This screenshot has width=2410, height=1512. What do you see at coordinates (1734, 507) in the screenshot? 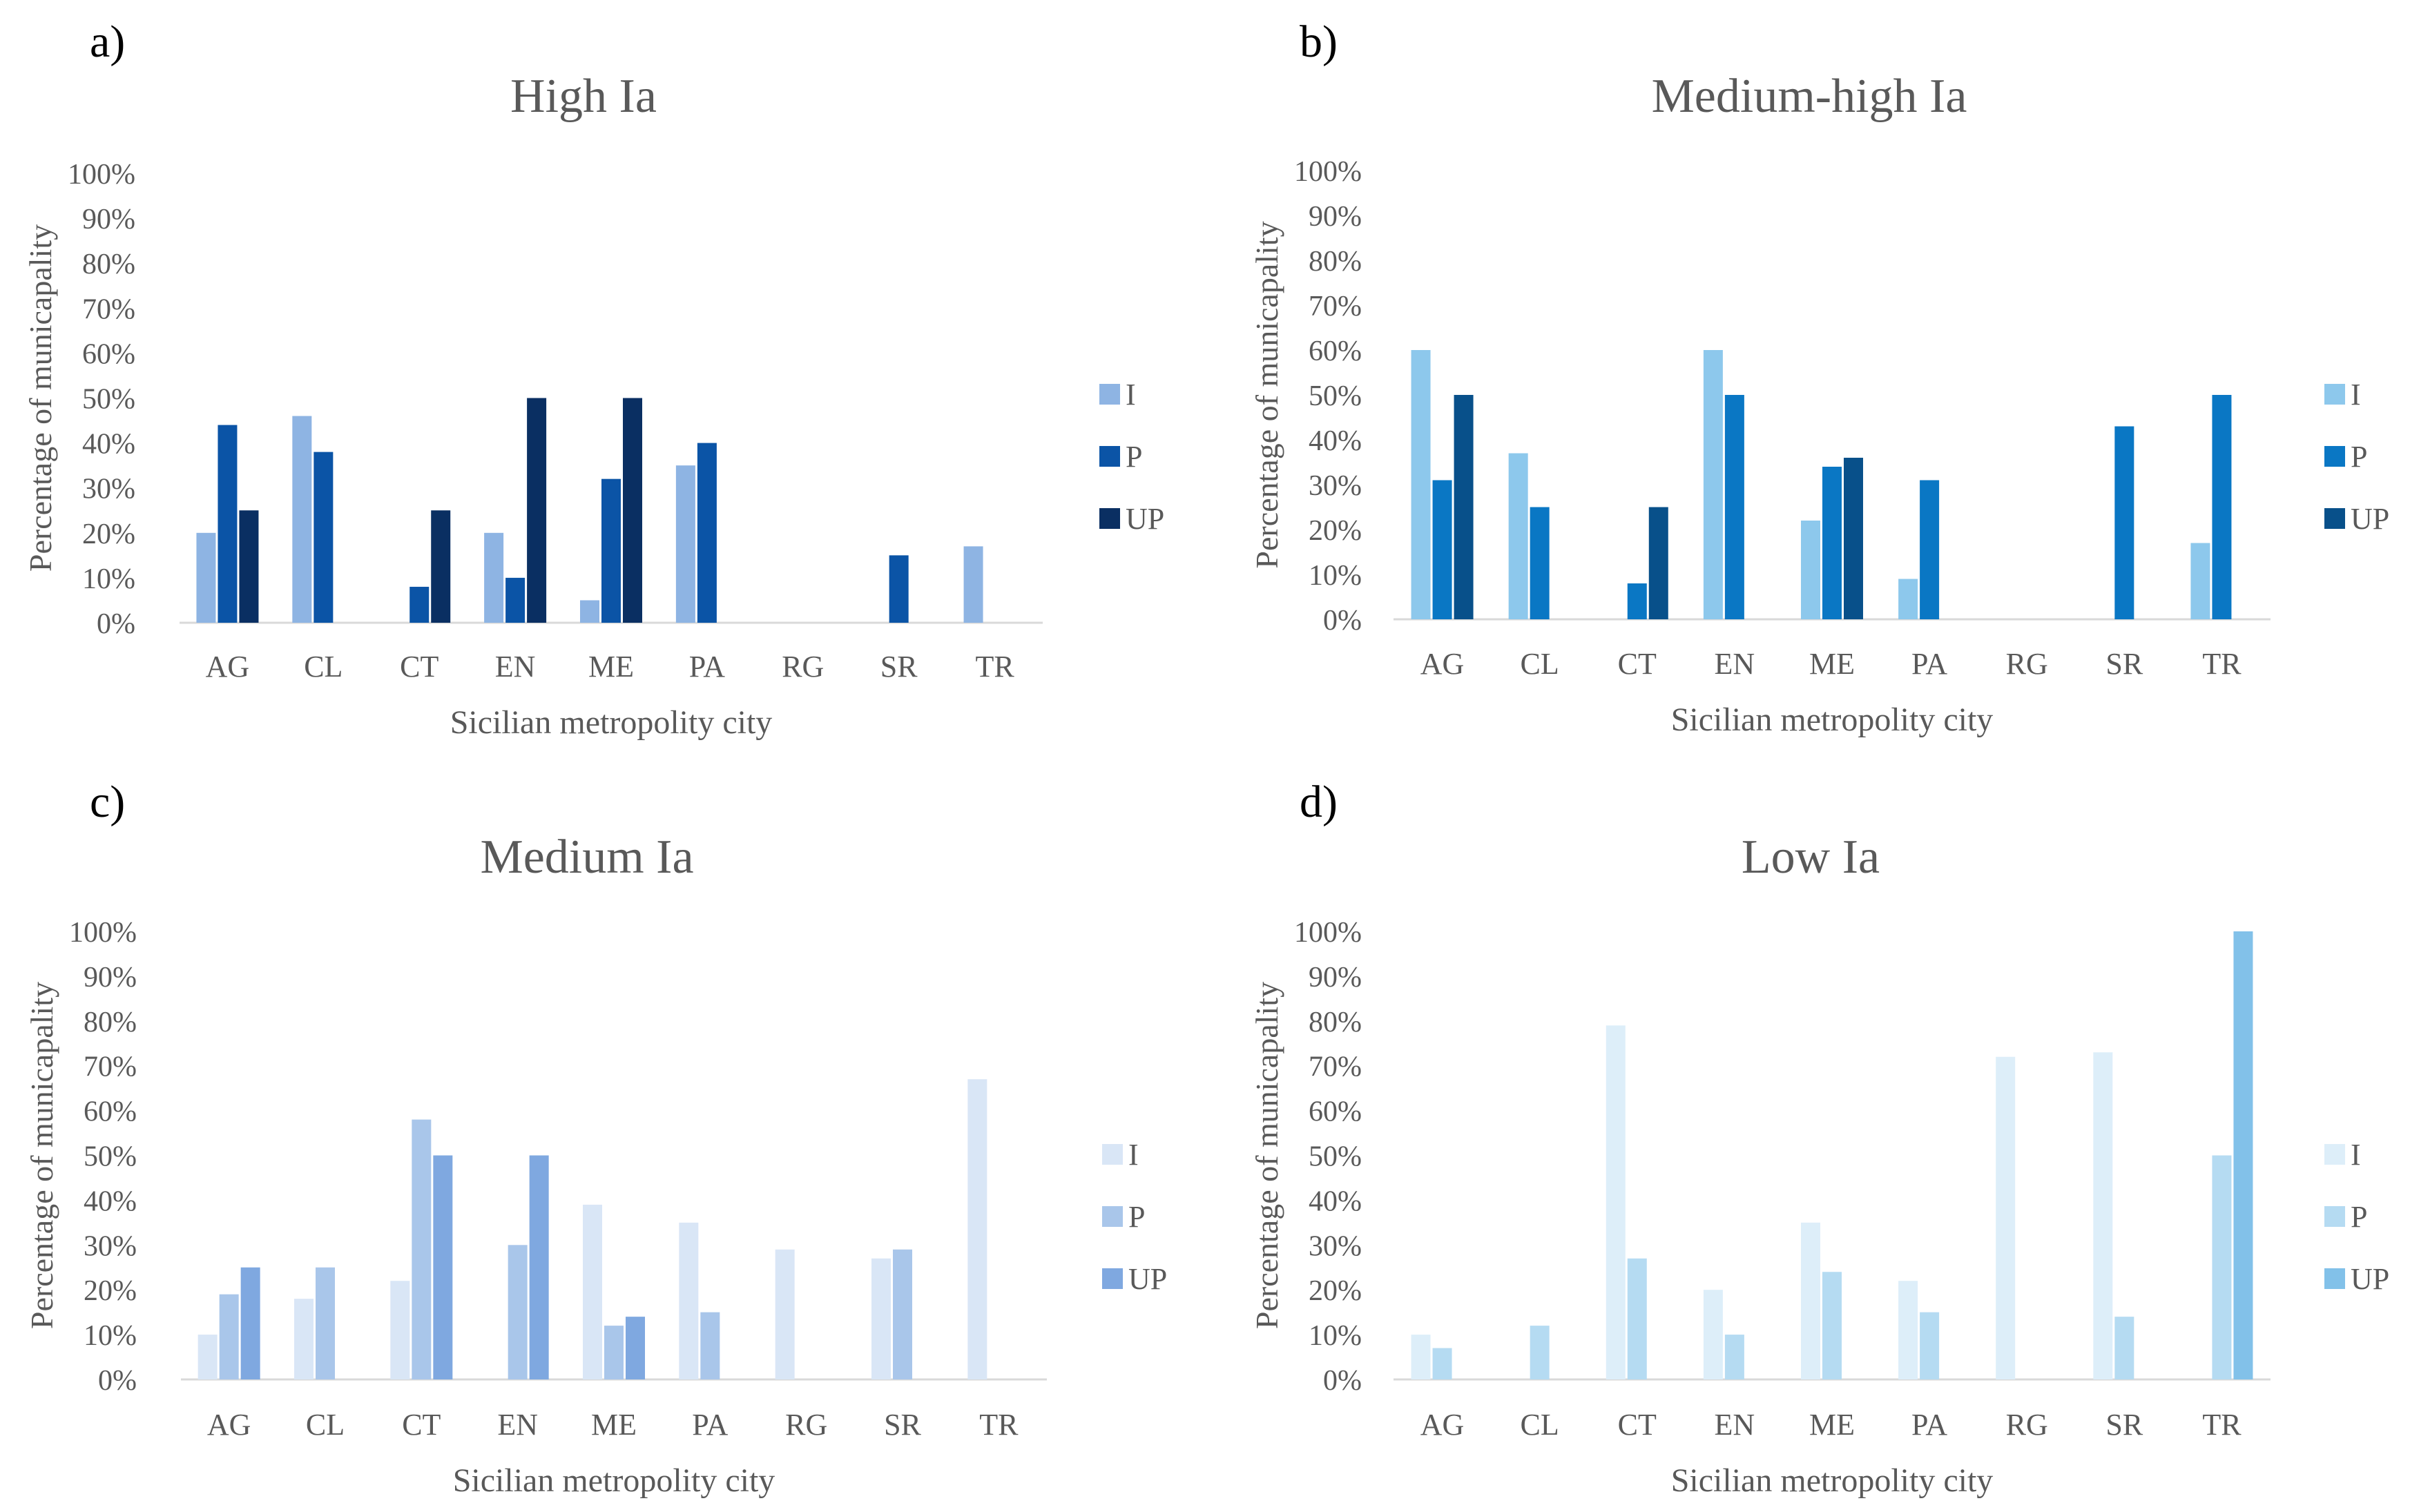
I see `bar-EN-P` at bounding box center [1734, 507].